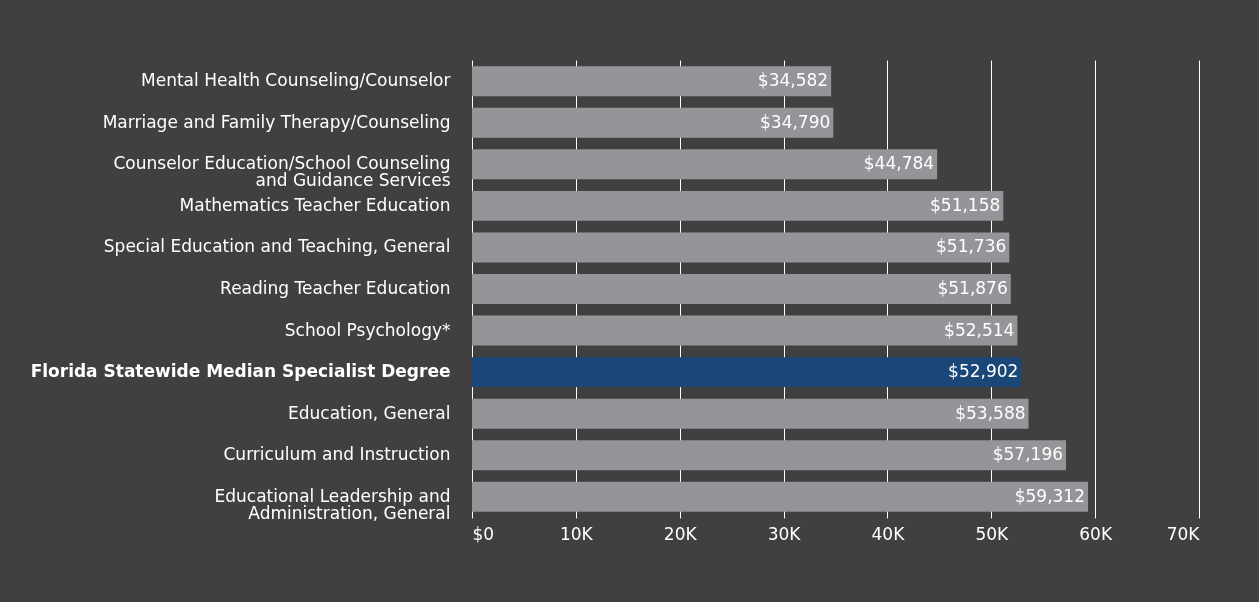  Describe the element at coordinates (793, 80) in the screenshot. I see `data-label: $34,582` at that location.